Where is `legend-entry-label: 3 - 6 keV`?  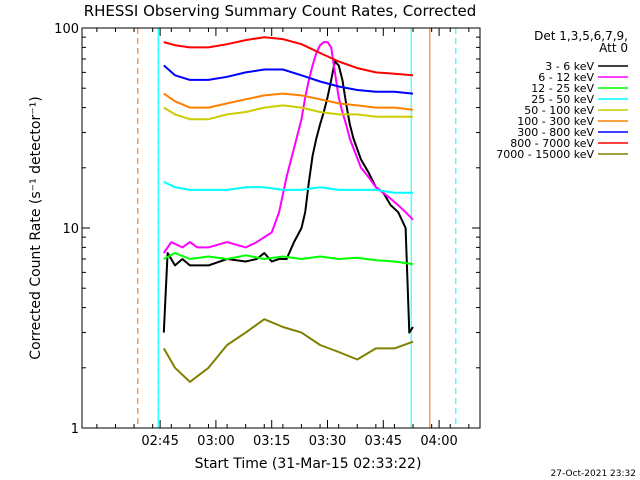 legend-entry-label: 3 - 6 keV is located at coordinates (569, 66).